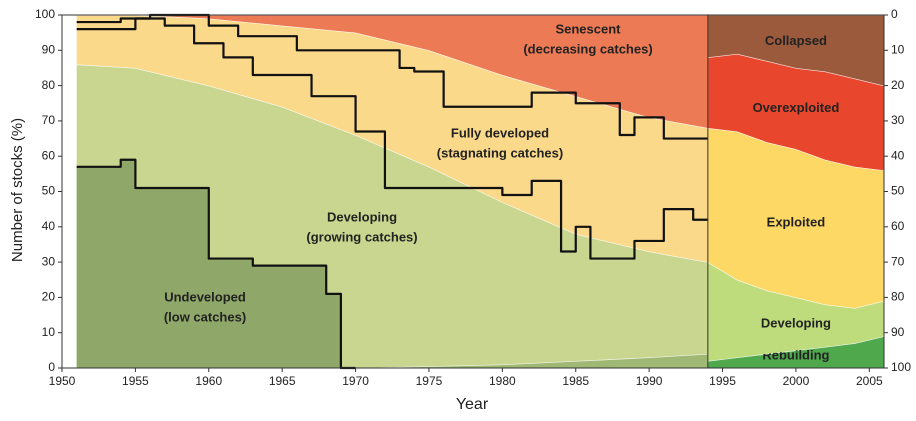 The width and height of the screenshot is (916, 421). I want to click on series-label: Overexploited, so click(796, 107).